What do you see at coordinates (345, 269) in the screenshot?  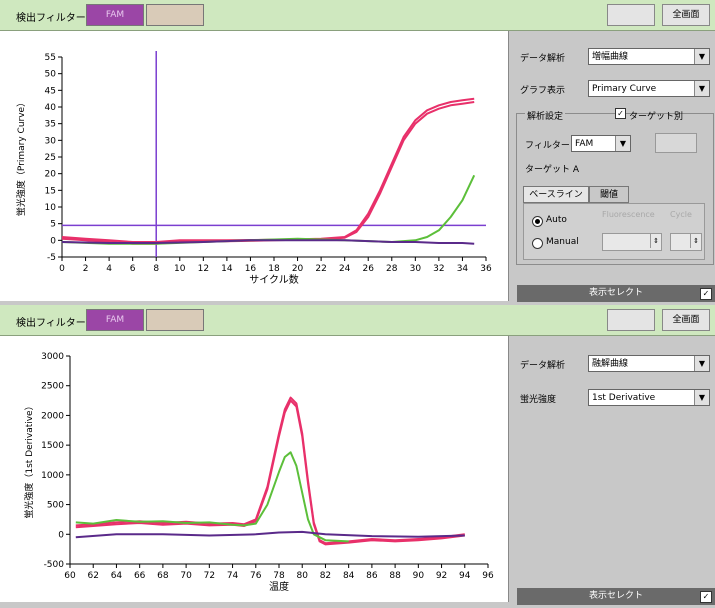 I see `x-tick-label: 24` at bounding box center [345, 269].